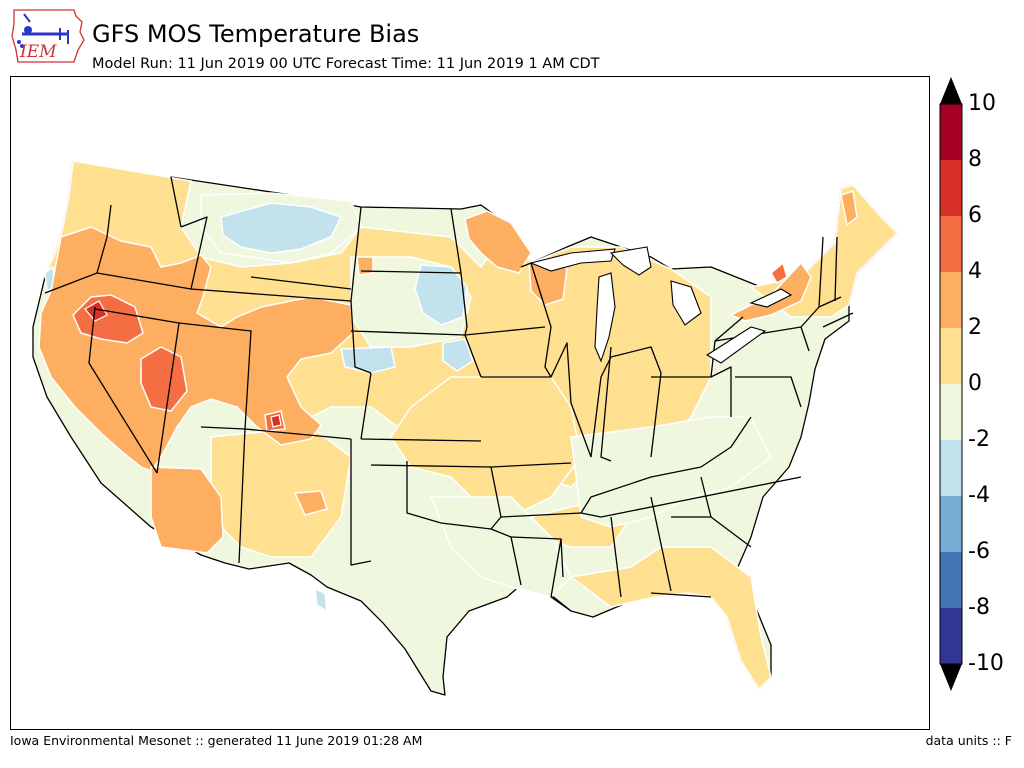 The height and width of the screenshot is (768, 1024). Describe the element at coordinates (48, 37) in the screenshot. I see `iem-logo: IEM` at that location.